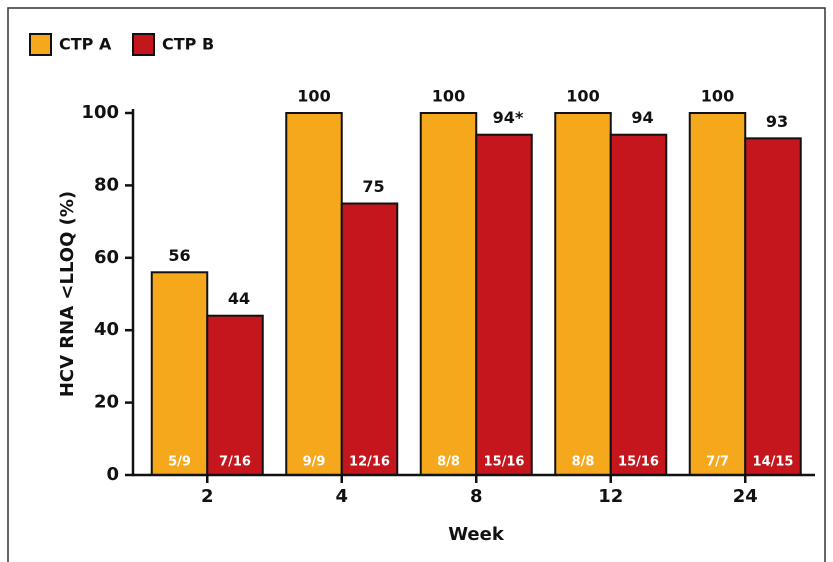 The width and height of the screenshot is (833, 562). What do you see at coordinates (112, 474) in the screenshot?
I see `y-tick-label: 0` at bounding box center [112, 474].